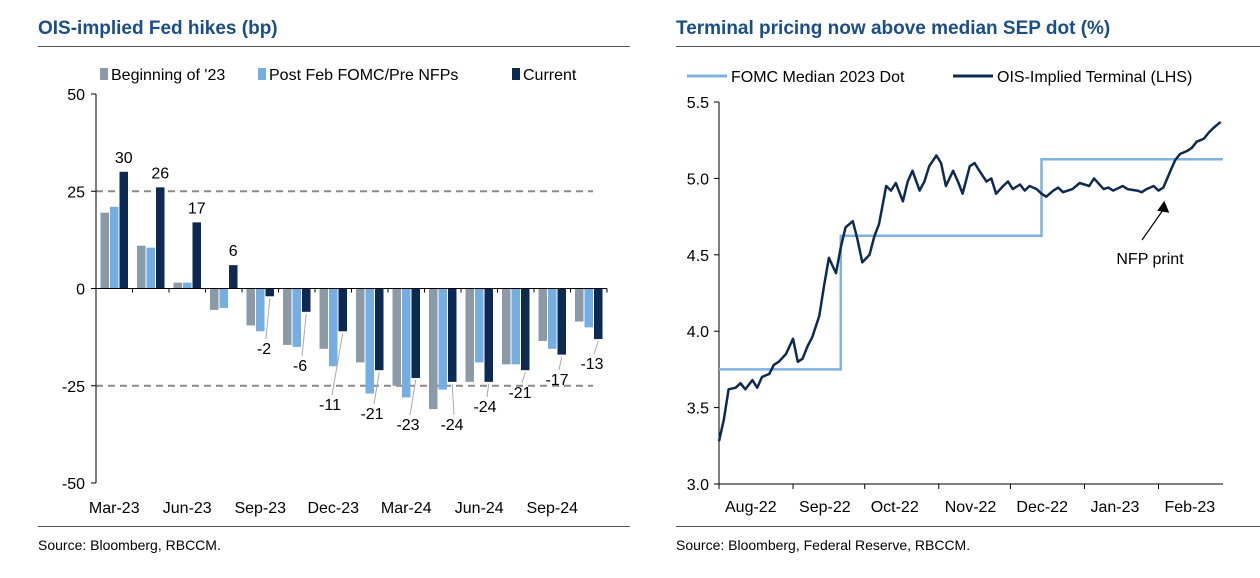 This screenshot has height=578, width=1260. What do you see at coordinates (76, 192) in the screenshot?
I see `y-tick-label: 25` at bounding box center [76, 192].